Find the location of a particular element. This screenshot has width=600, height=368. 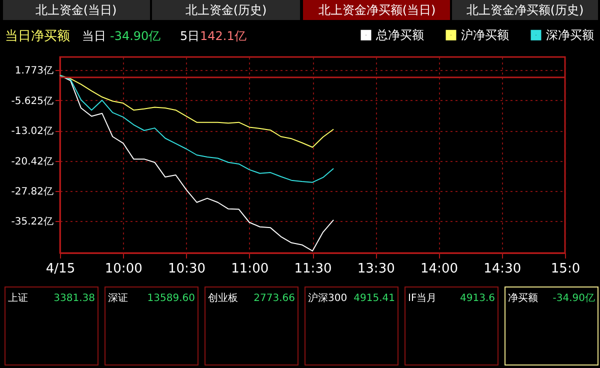

text: 深证 is located at coordinates (118, 298).